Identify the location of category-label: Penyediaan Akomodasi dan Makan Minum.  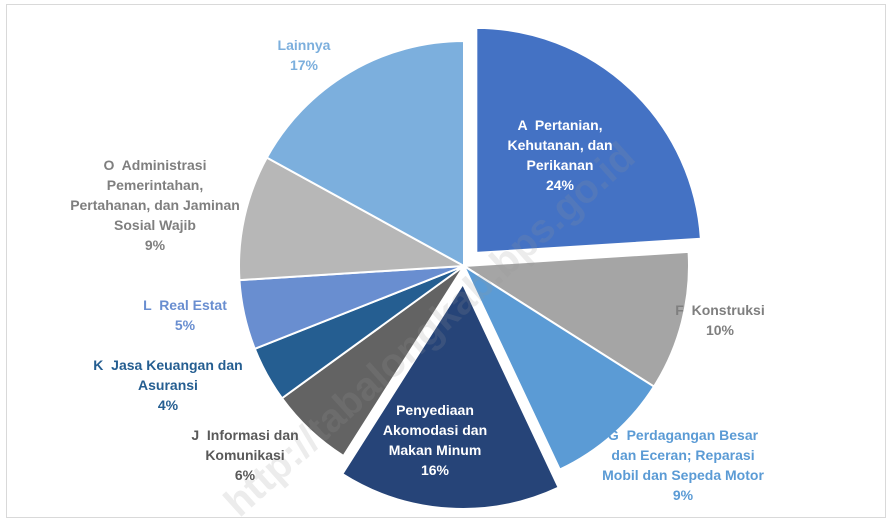
(437, 430).